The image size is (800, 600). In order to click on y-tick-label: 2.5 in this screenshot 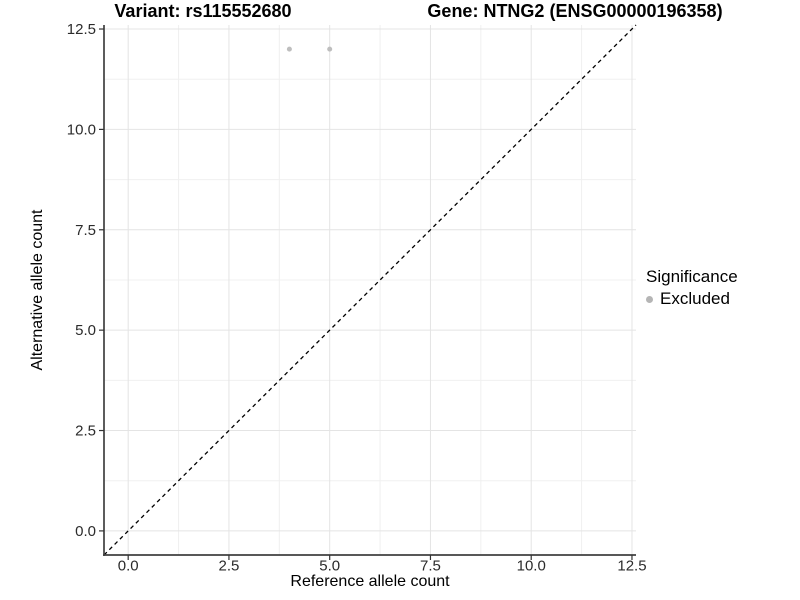, I will do `click(85, 431)`.